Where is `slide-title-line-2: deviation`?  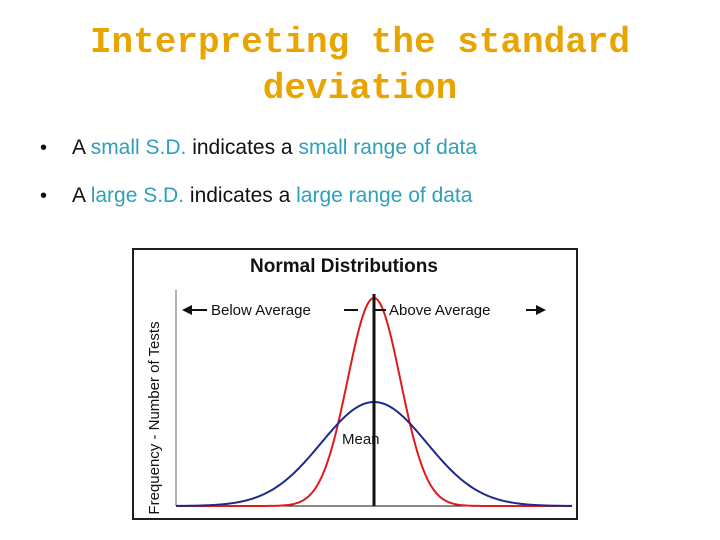
slide-title-line-2: deviation is located at coordinates (360, 88).